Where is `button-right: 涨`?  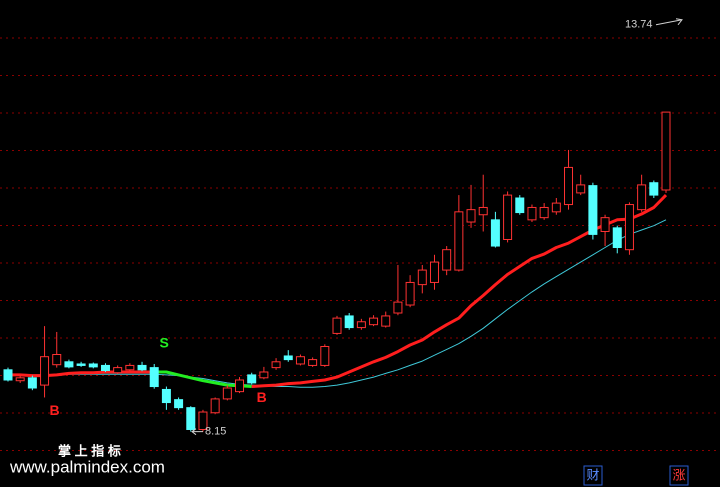
button-right: 涨 is located at coordinates (678, 474).